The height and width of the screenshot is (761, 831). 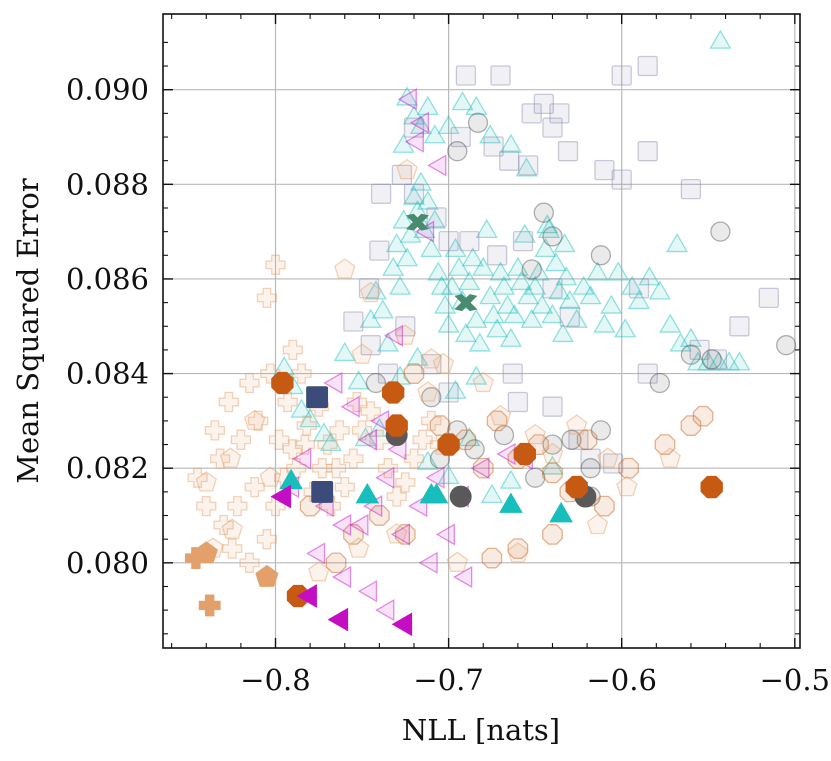 I want to click on green-x-markers-highlight-point, so click(x=417, y=222).